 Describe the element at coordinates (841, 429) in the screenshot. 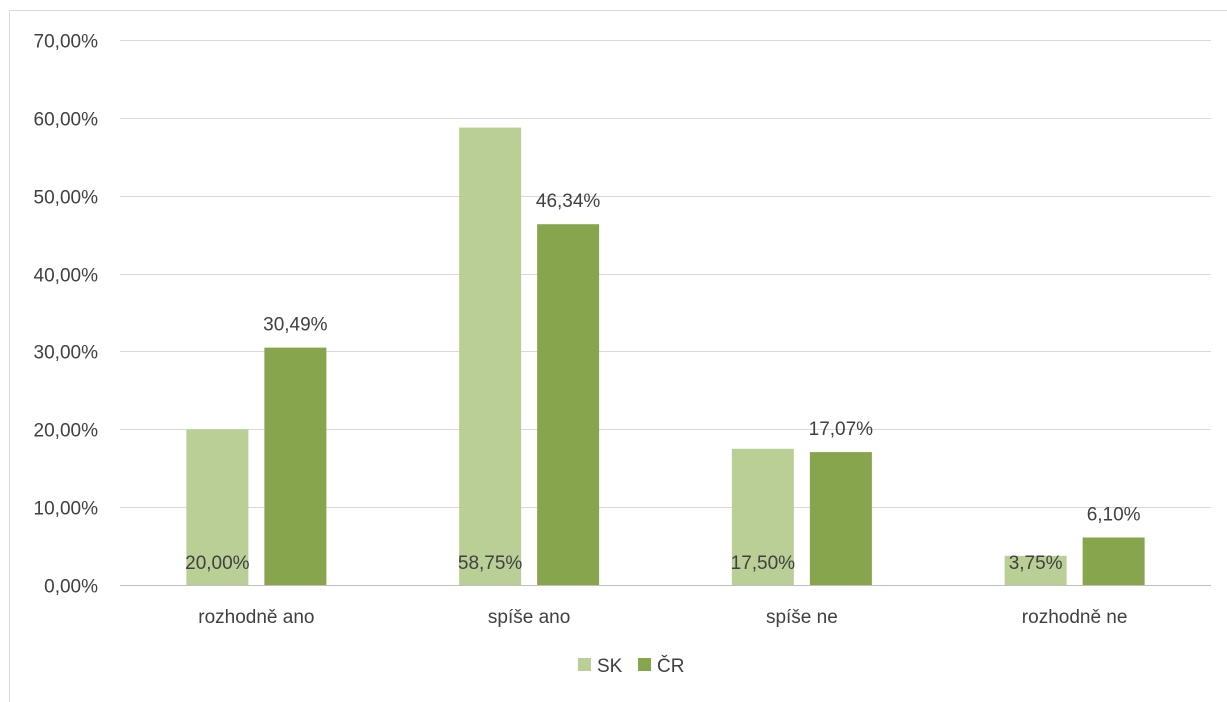

I see `data-label: 17,07%` at that location.